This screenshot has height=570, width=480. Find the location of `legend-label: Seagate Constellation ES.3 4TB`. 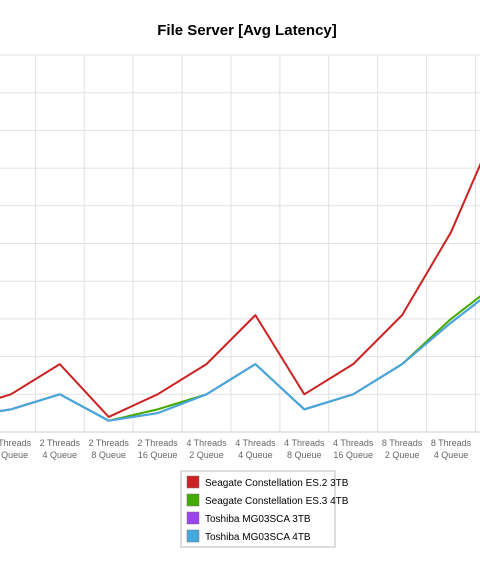

legend-label: Seagate Constellation ES.3 4TB is located at coordinates (277, 501).